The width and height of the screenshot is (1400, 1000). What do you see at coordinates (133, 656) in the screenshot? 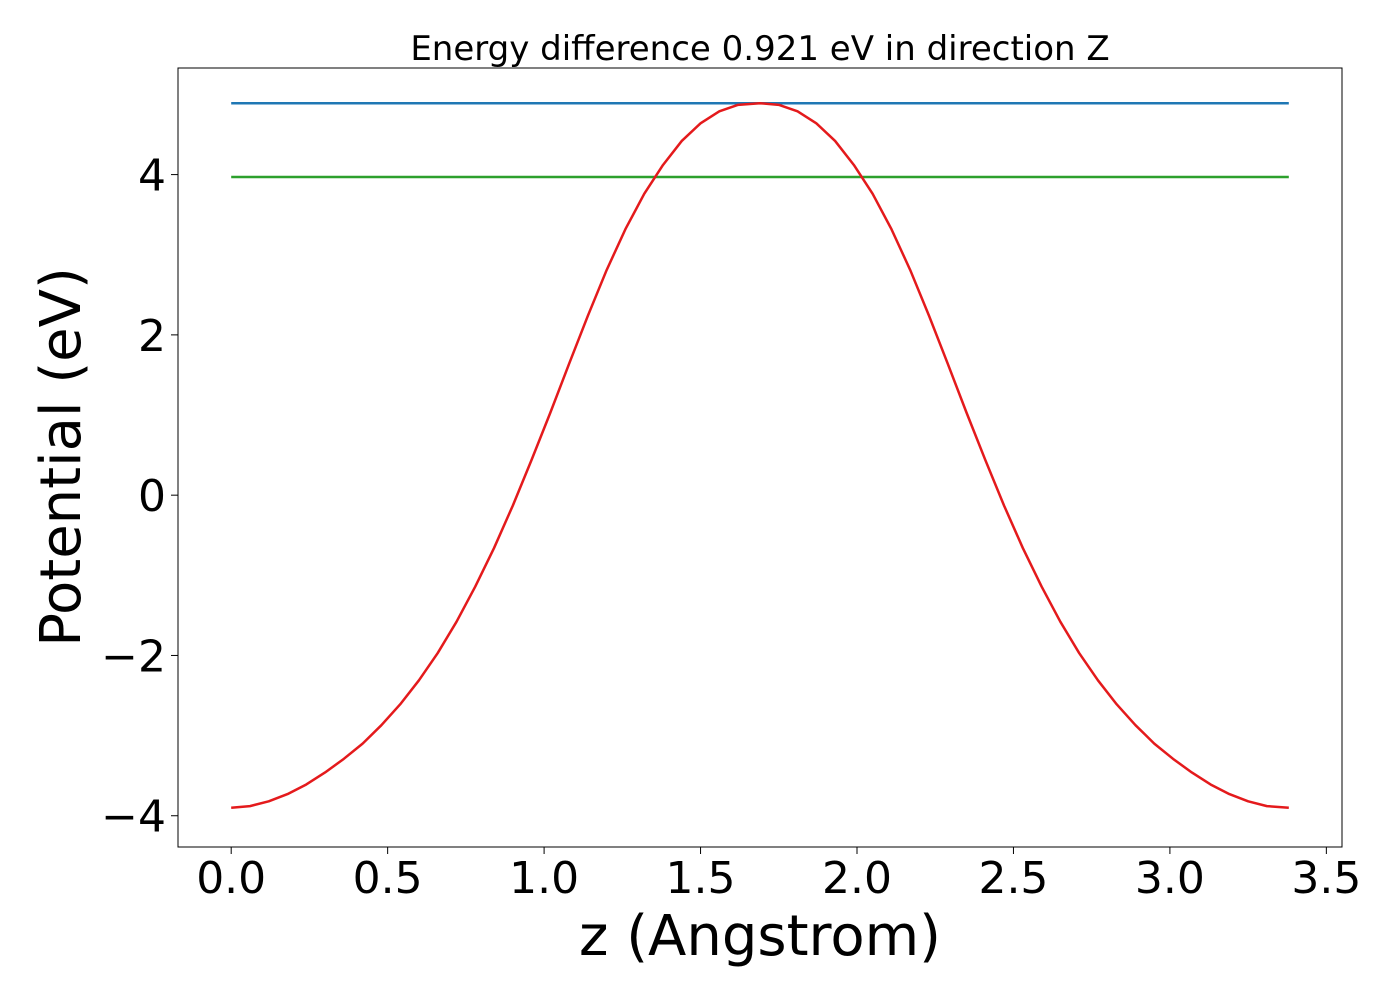
I see `y-tick-label: −2` at bounding box center [133, 656].